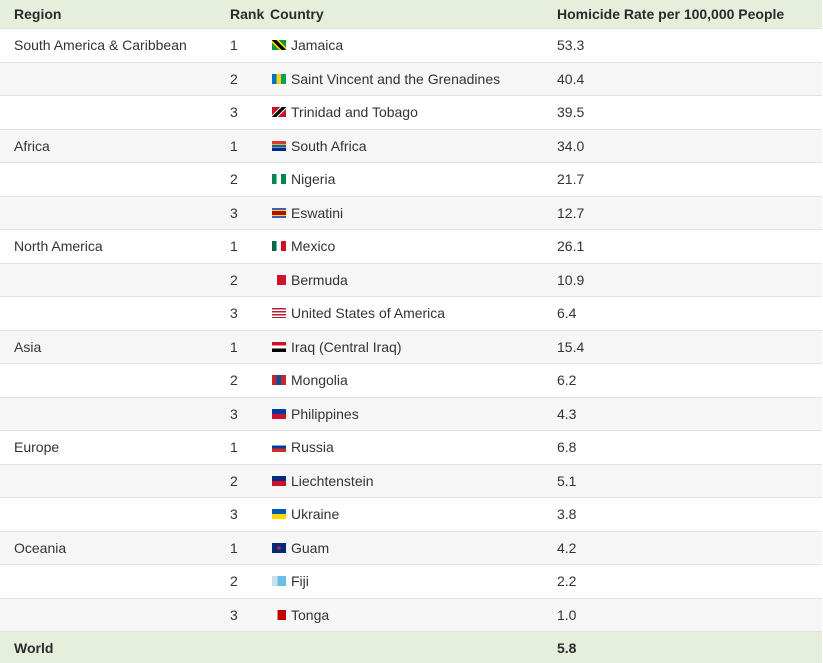  I want to click on rate-cell: 5.1, so click(567, 480).